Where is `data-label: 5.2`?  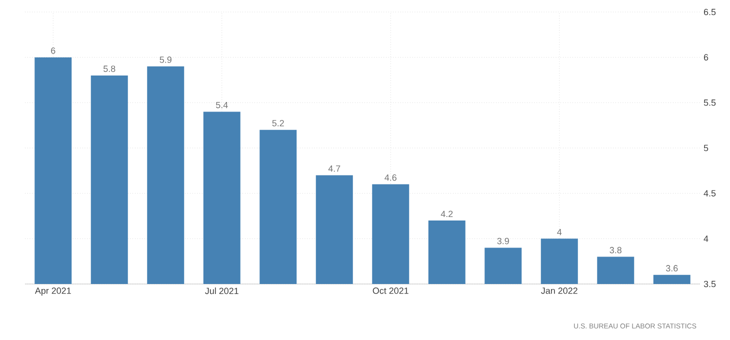 data-label: 5.2 is located at coordinates (278, 123).